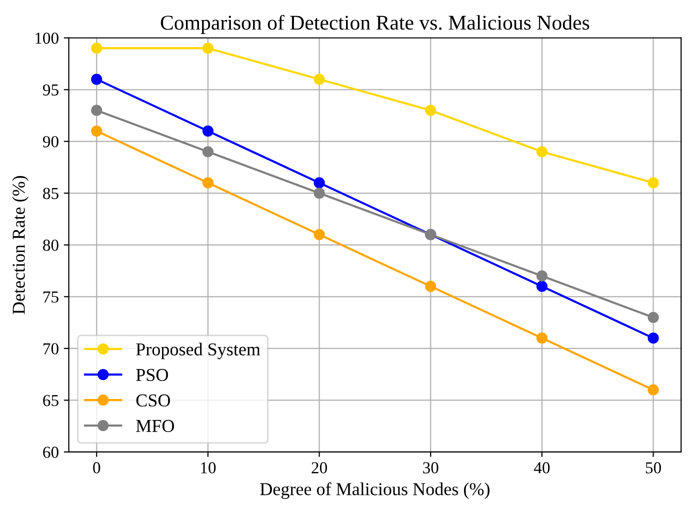 This screenshot has width=688, height=505. Describe the element at coordinates (542, 468) in the screenshot. I see `x-tick-label: 40` at that location.